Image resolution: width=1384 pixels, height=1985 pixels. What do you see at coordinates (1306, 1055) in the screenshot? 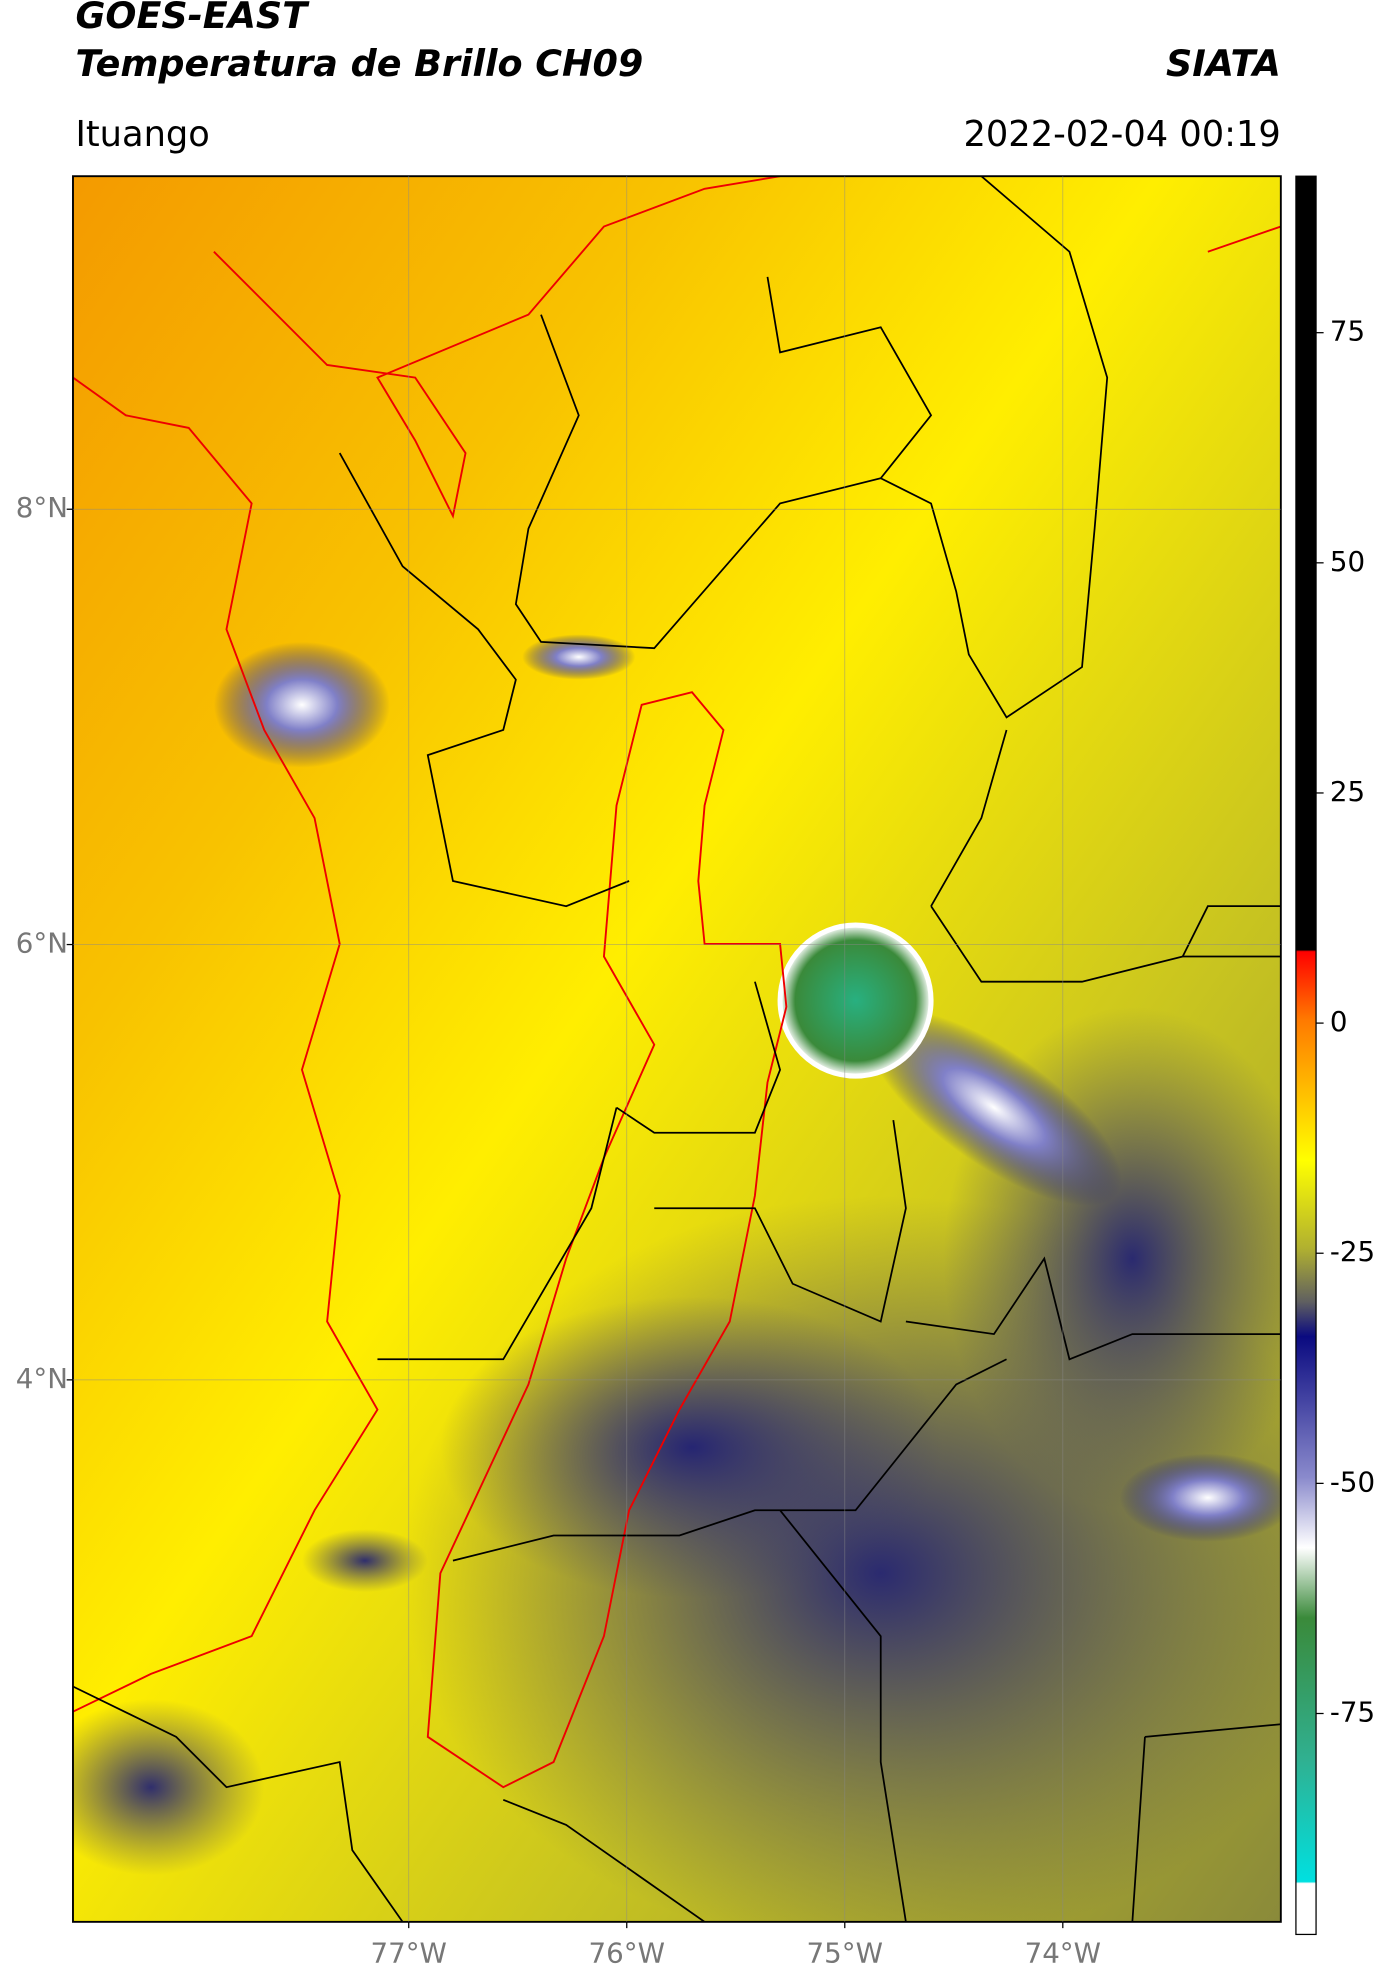
I see `colorbar` at bounding box center [1306, 1055].